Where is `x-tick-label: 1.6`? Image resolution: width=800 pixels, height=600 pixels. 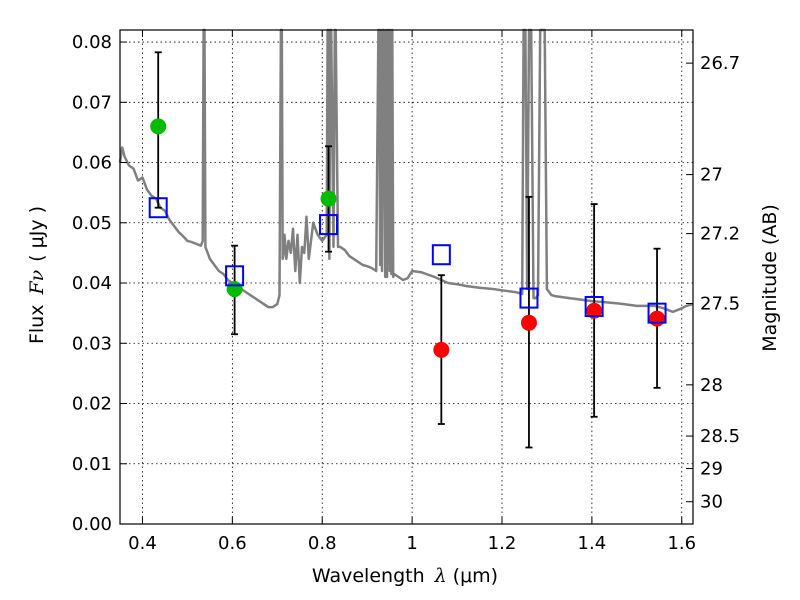 x-tick-label: 1.6 is located at coordinates (681, 543).